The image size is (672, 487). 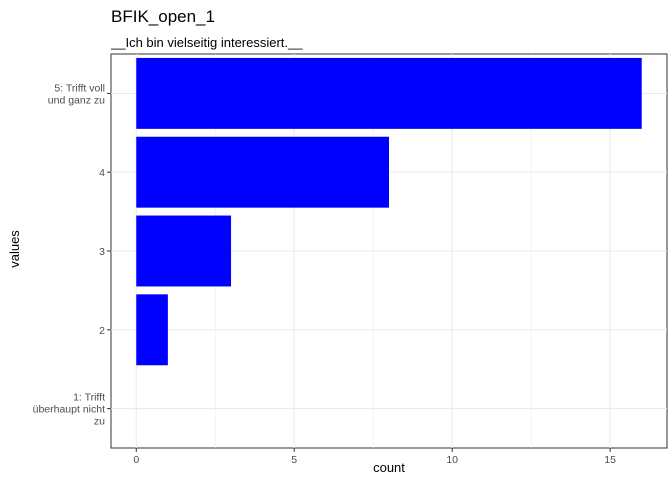 I want to click on x-axis-ticks: 0 5 10 15, so click(x=374, y=457).